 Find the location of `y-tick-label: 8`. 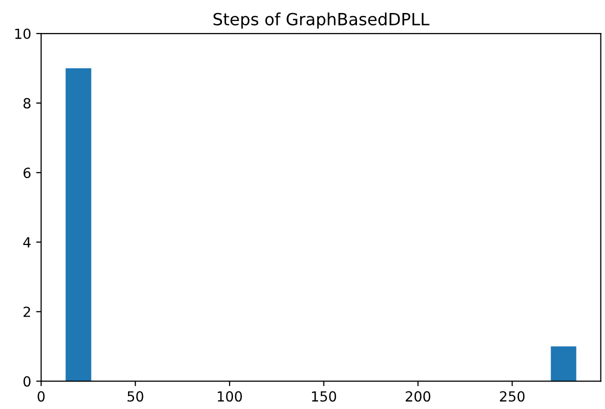

y-tick-label: 8 is located at coordinates (27, 103).